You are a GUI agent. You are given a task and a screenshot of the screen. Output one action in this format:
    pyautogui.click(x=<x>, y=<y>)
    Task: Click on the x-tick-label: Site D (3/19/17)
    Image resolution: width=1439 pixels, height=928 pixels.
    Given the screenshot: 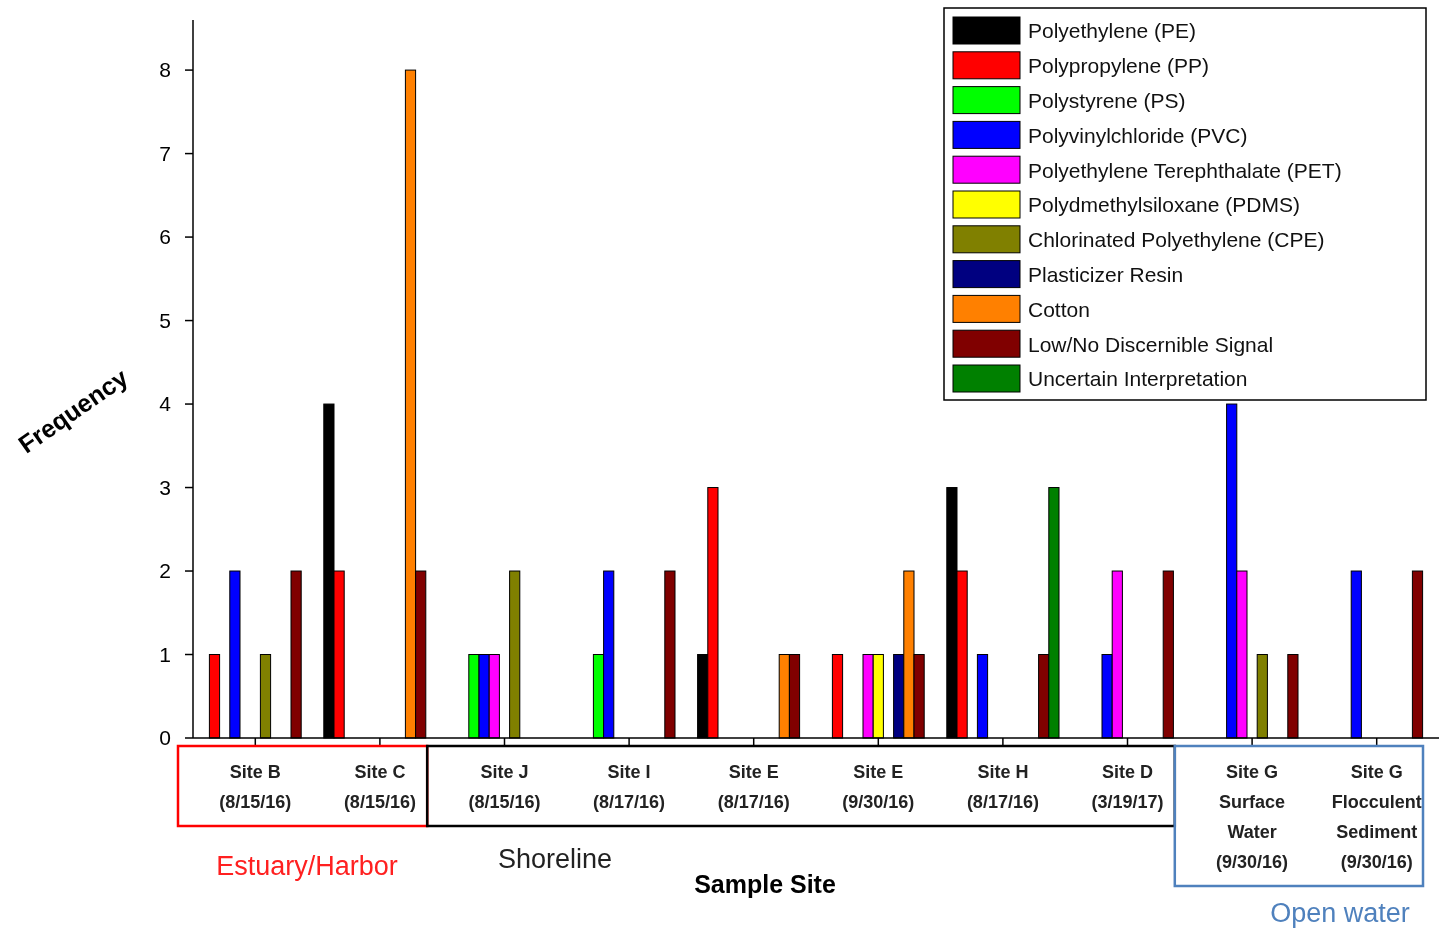 What is the action you would take?
    pyautogui.click(x=1127, y=787)
    